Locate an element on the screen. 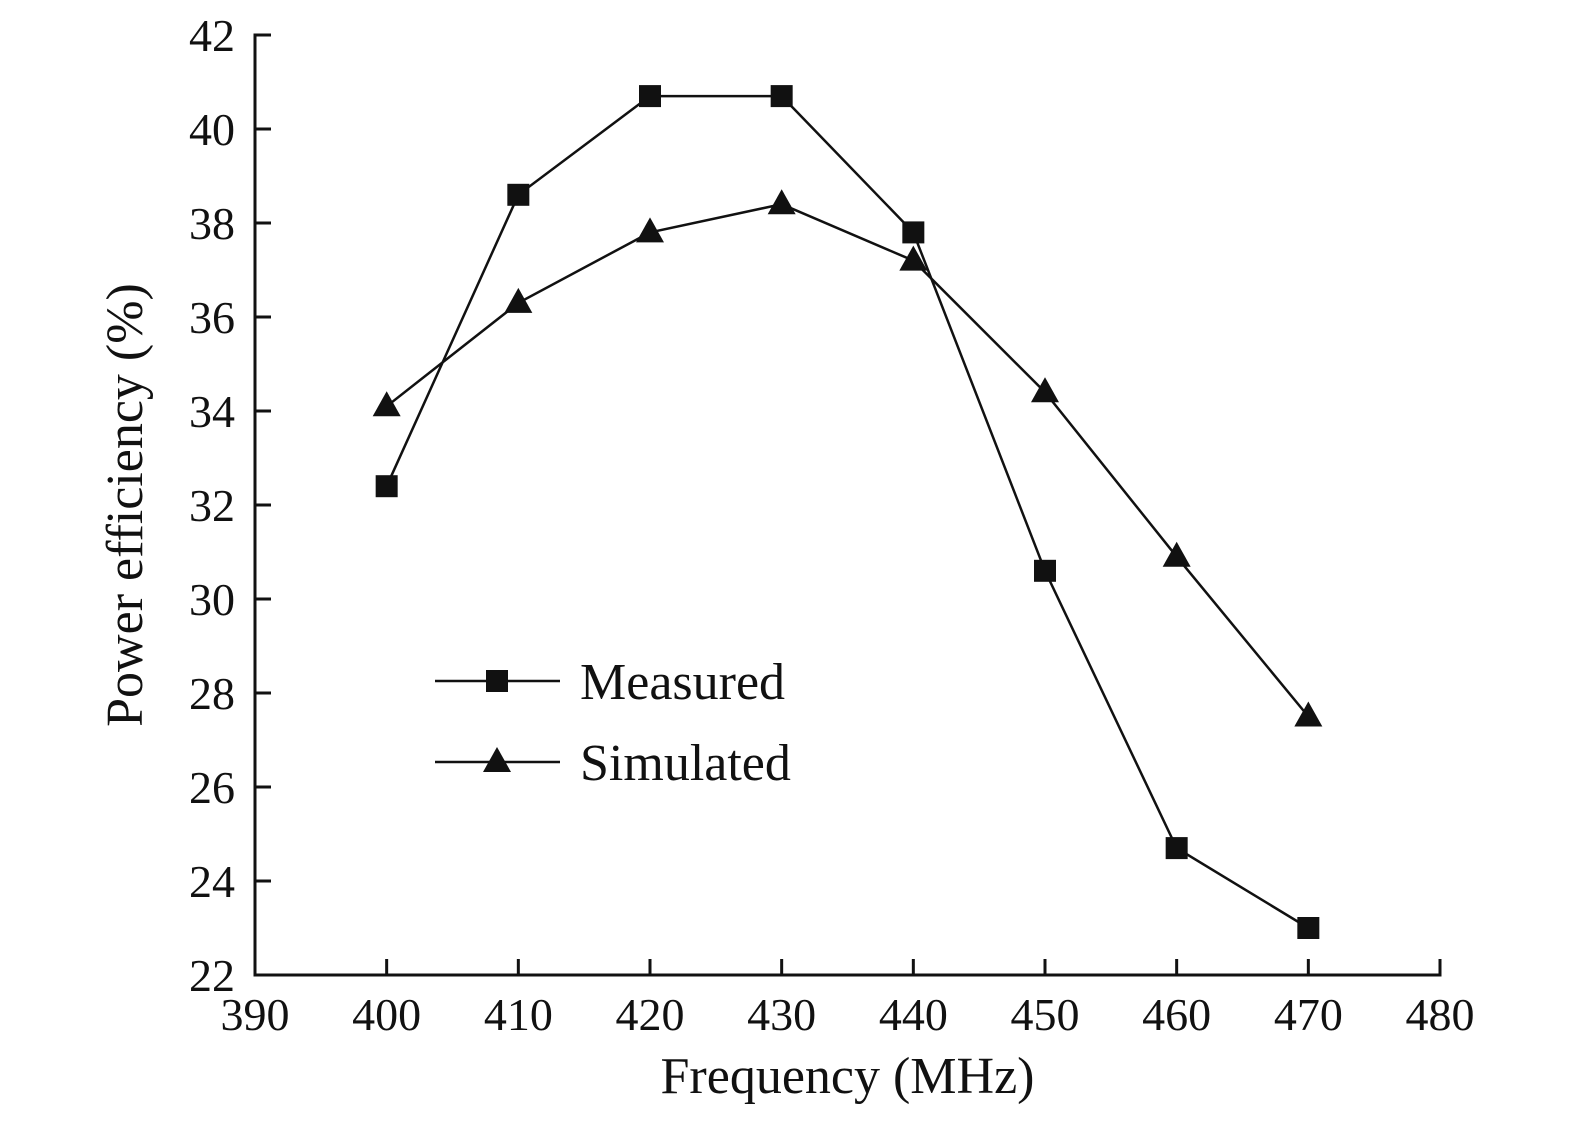 This screenshot has width=1575, height=1125. legend: Measured Simulated is located at coordinates (613, 723).